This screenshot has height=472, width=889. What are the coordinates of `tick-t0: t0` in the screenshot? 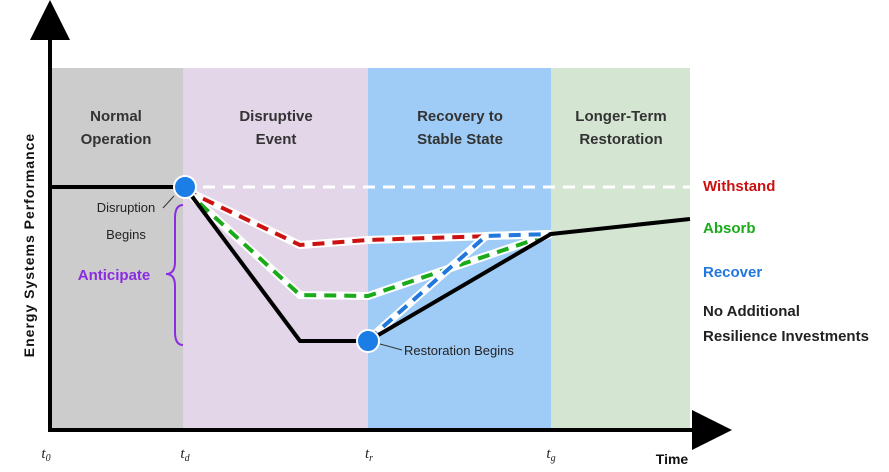 It's located at (45, 455).